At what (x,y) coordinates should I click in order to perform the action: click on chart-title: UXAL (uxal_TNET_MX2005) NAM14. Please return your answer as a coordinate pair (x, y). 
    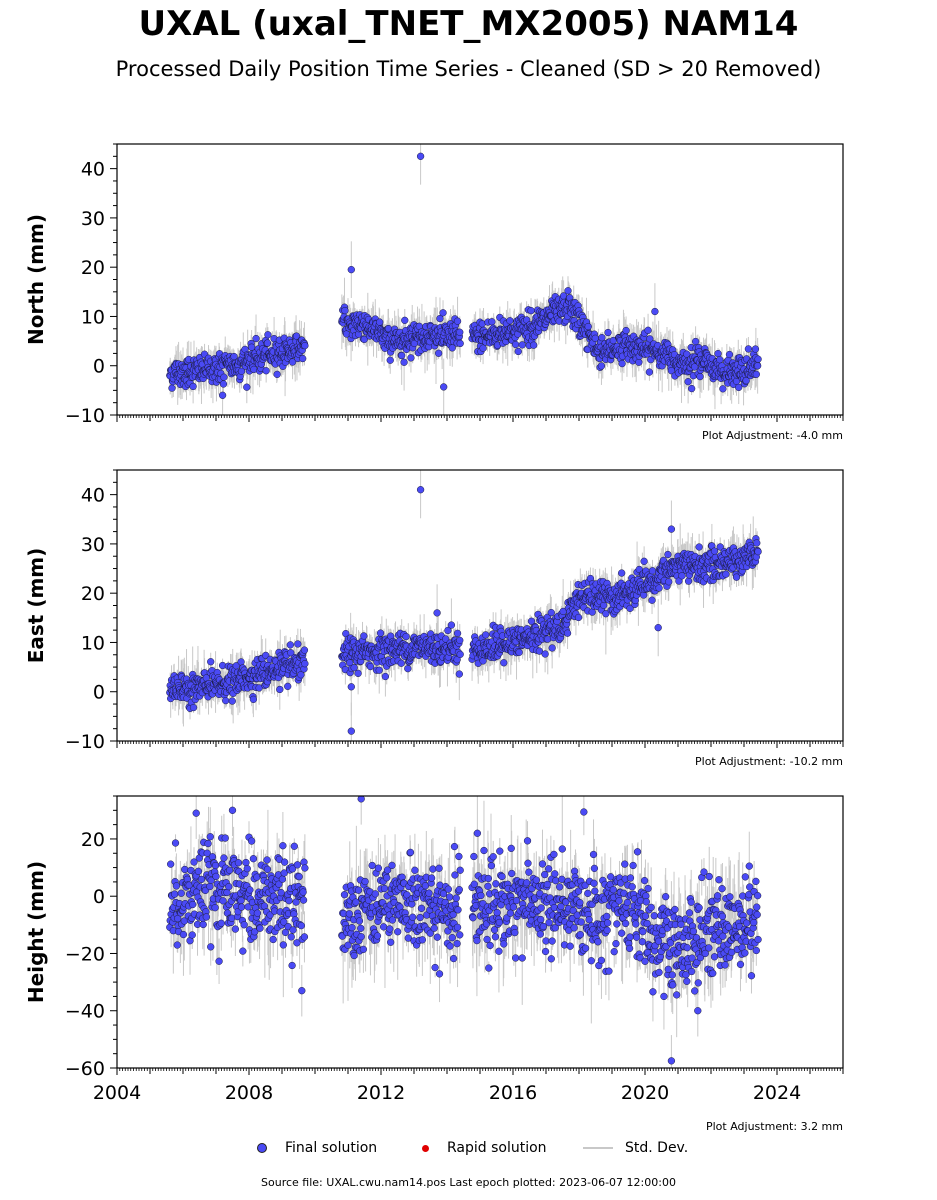
    Looking at the image, I should click on (468, 24).